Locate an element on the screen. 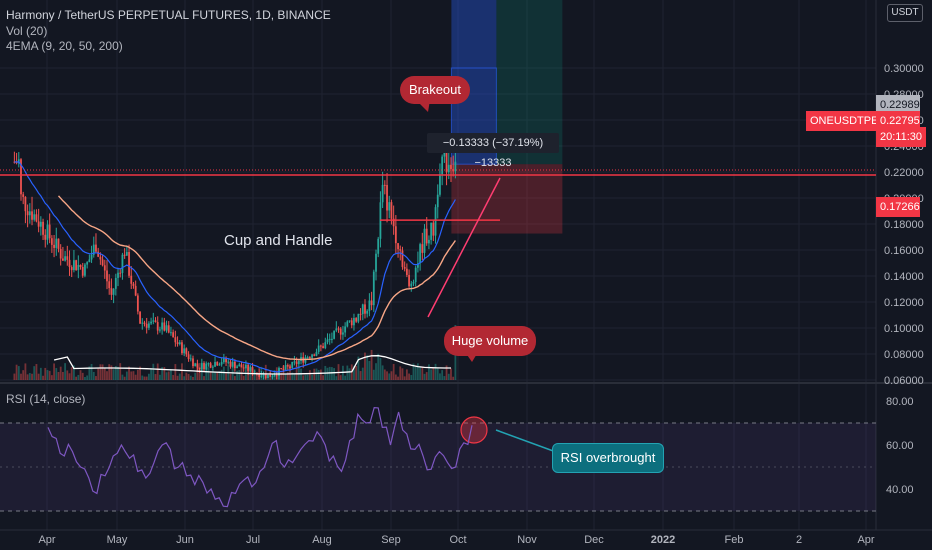 The image size is (932, 550). rsi-tick-2: 40.00 is located at coordinates (900, 490).